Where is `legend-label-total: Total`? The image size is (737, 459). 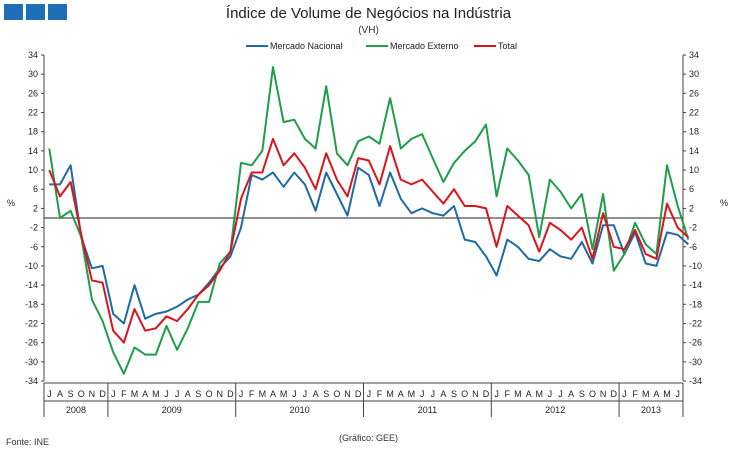
legend-label-total: Total is located at coordinates (507, 46).